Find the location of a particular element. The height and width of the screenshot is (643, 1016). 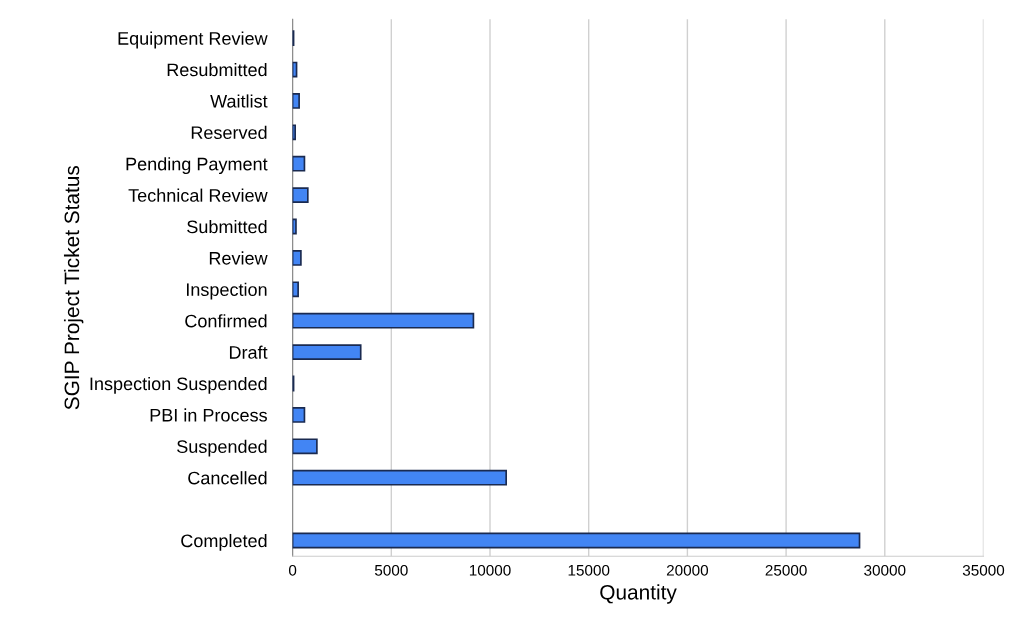

y-tick-label: Submitted is located at coordinates (227, 226).